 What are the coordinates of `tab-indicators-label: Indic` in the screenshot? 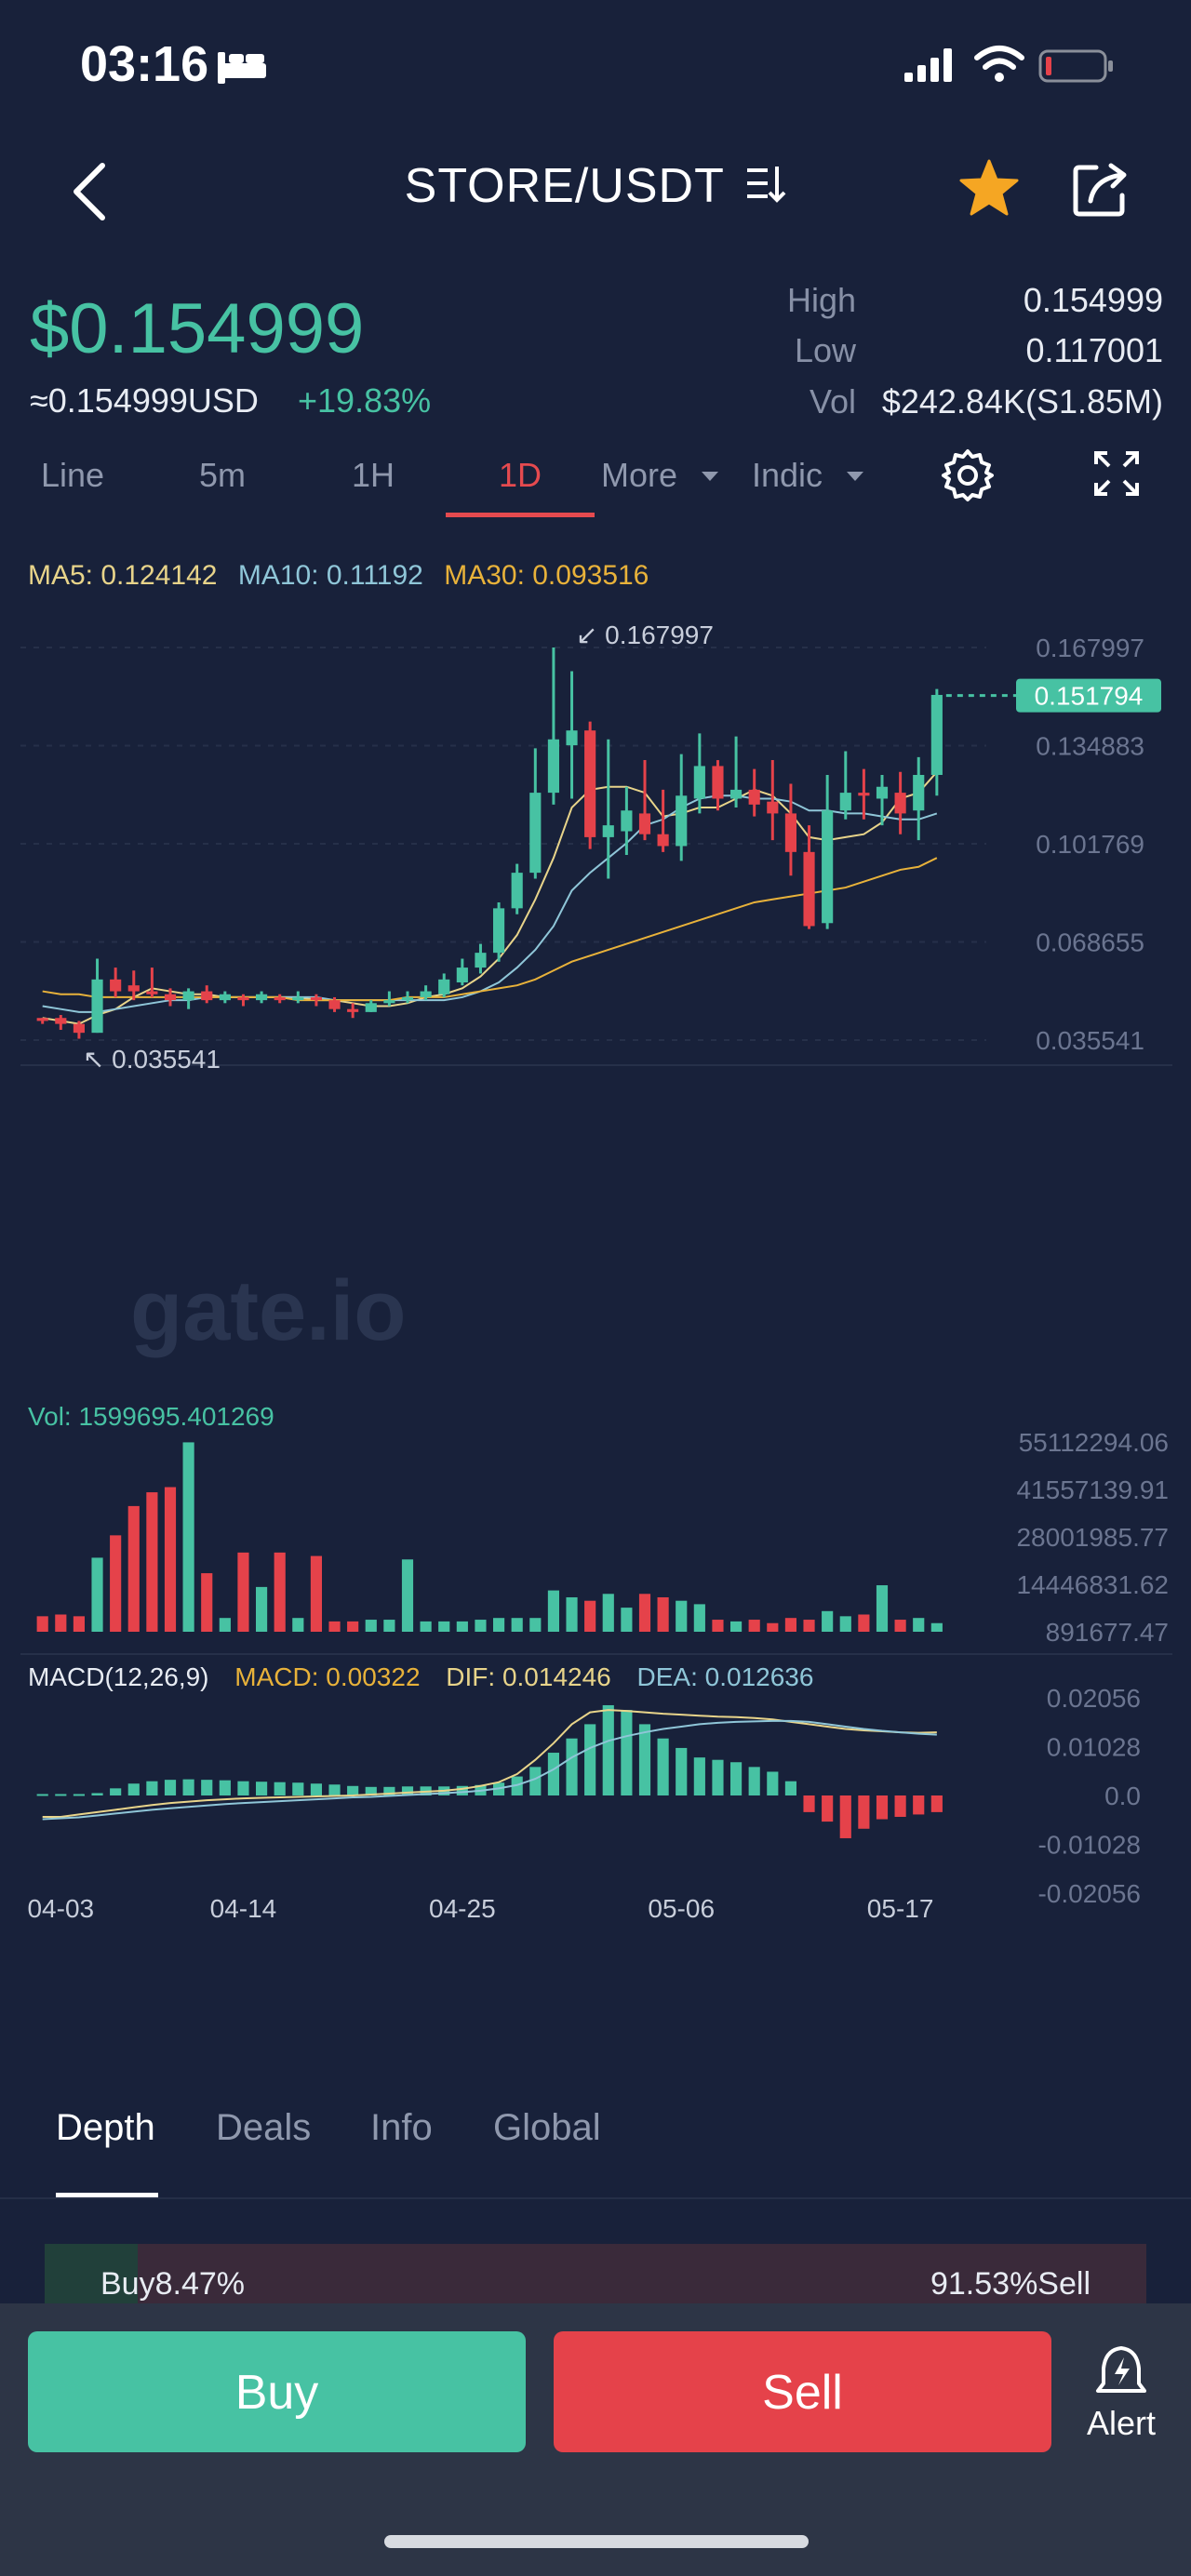 It's located at (787, 475).